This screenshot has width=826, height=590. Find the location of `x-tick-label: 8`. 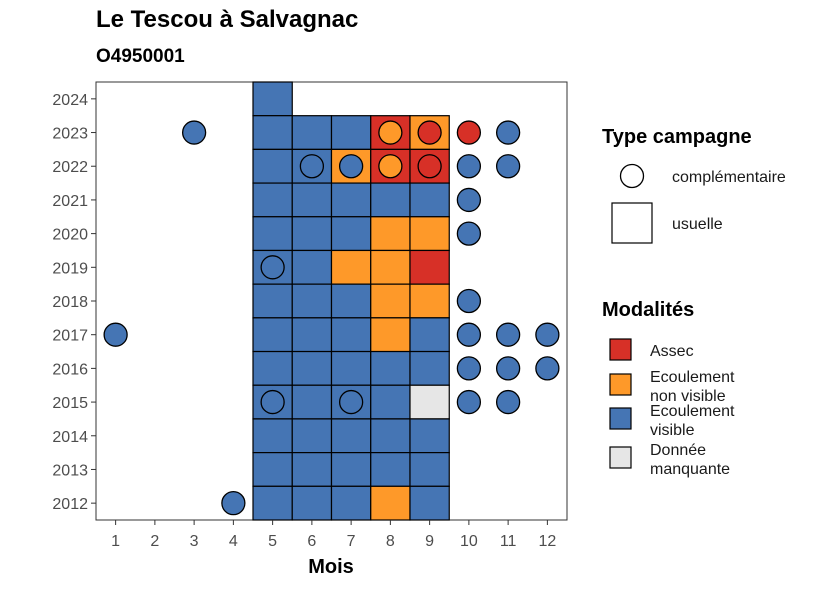

x-tick-label: 8 is located at coordinates (390, 541).